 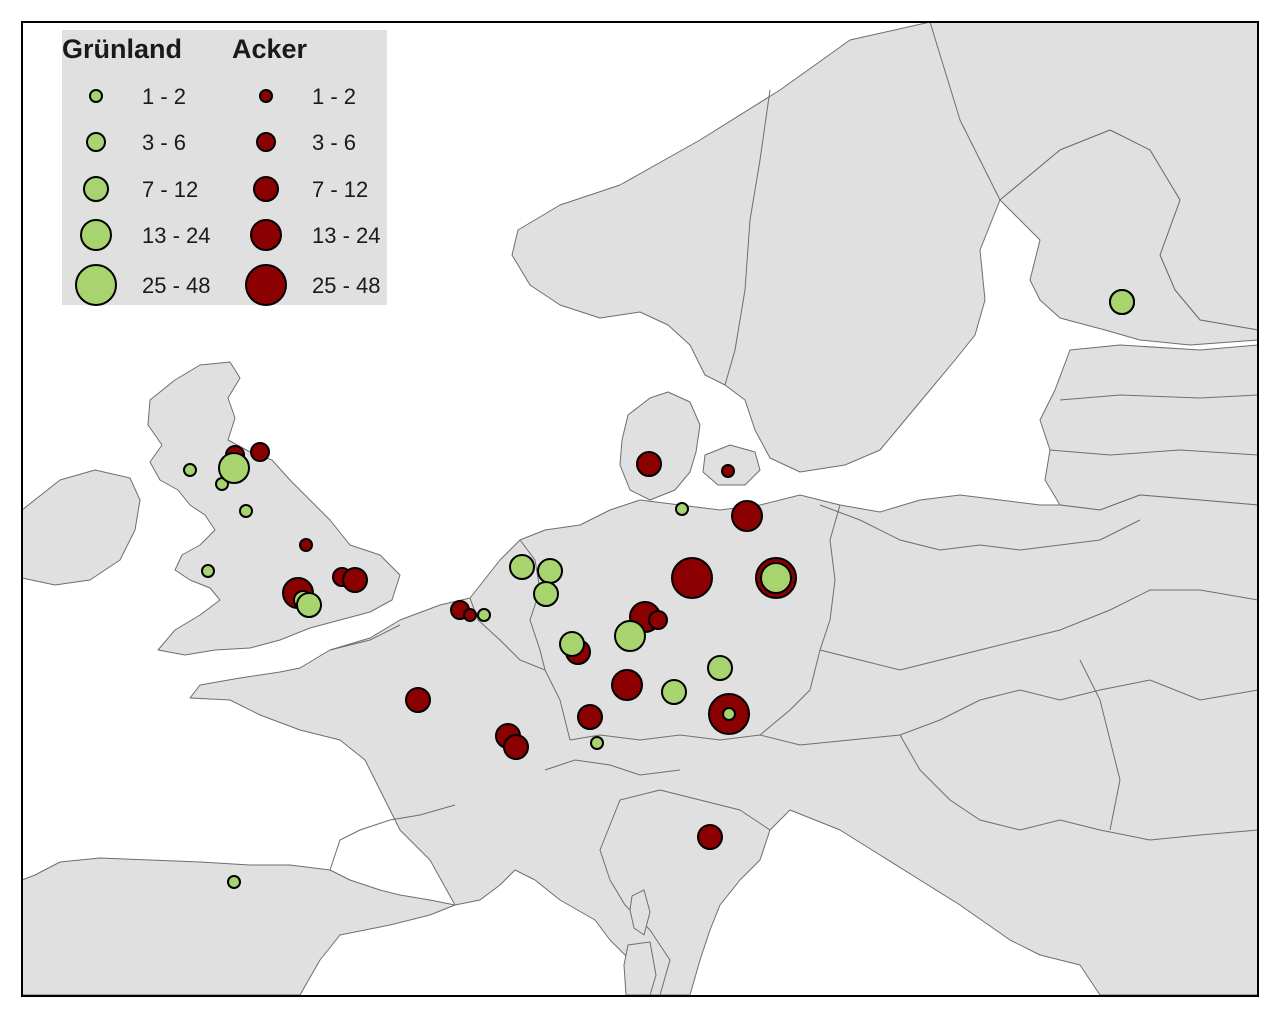 I want to click on land-italy, so click(x=685, y=892).